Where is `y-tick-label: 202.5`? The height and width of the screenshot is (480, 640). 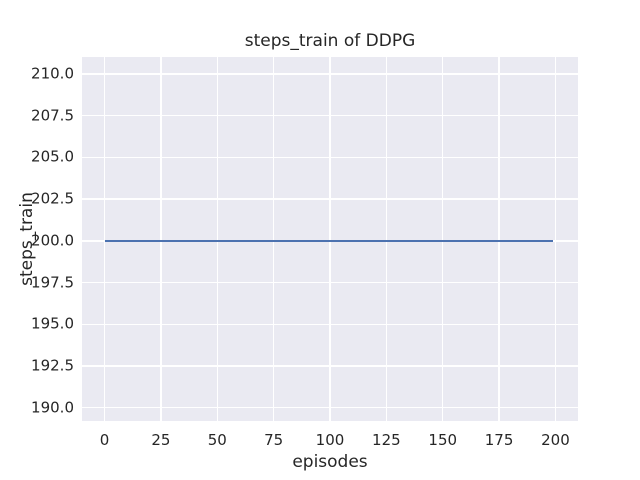
y-tick-label: 202.5 is located at coordinates (52, 198).